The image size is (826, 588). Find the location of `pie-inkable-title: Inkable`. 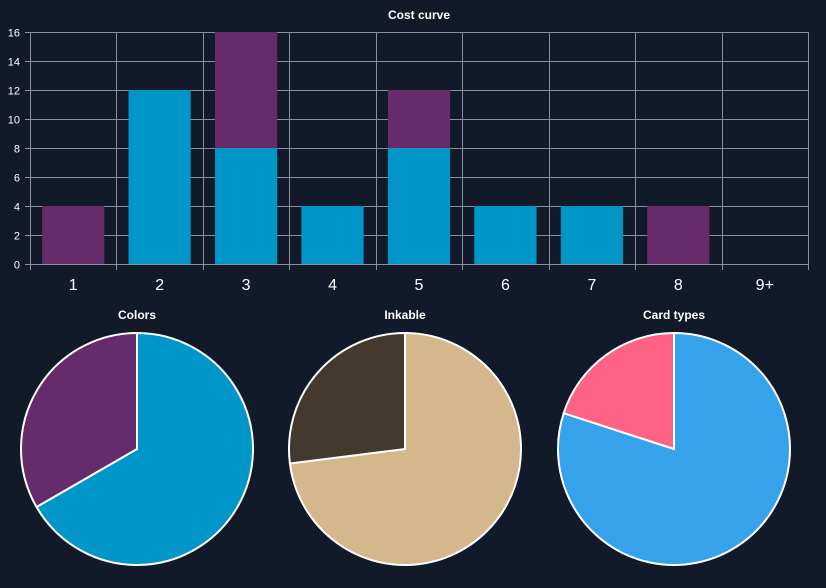

pie-inkable-title: Inkable is located at coordinates (405, 315).